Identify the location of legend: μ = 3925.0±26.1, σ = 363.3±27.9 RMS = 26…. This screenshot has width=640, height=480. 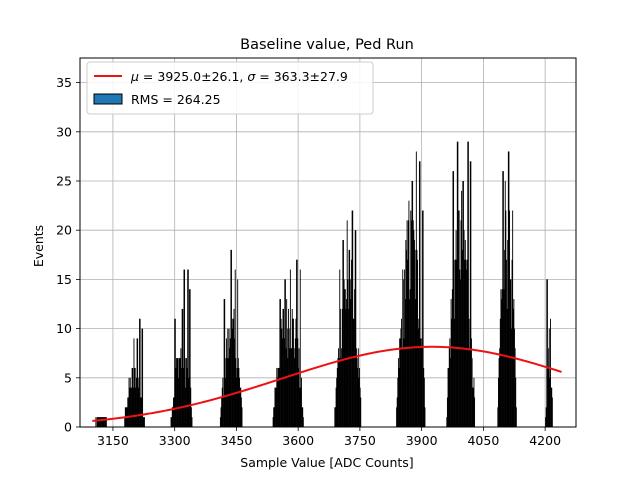
(230, 88).